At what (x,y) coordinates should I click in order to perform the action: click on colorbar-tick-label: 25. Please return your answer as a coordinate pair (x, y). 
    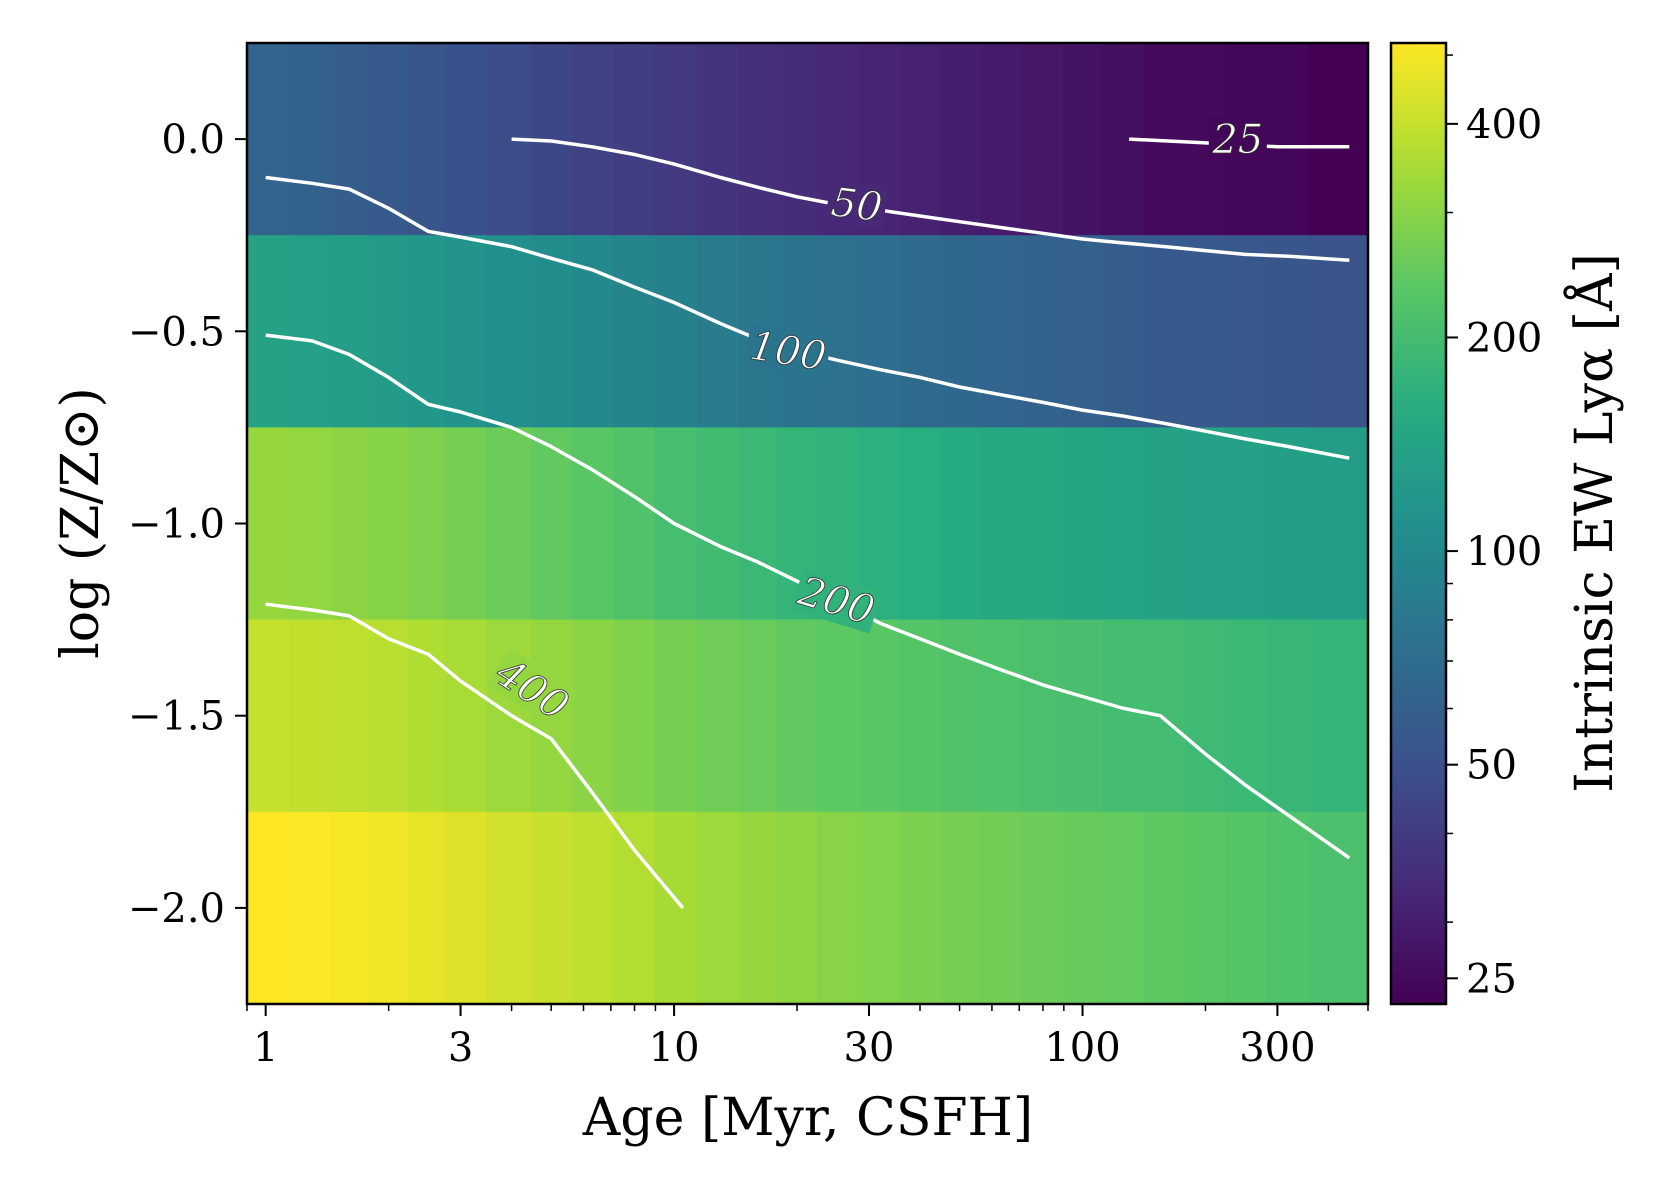
    Looking at the image, I should click on (1491, 979).